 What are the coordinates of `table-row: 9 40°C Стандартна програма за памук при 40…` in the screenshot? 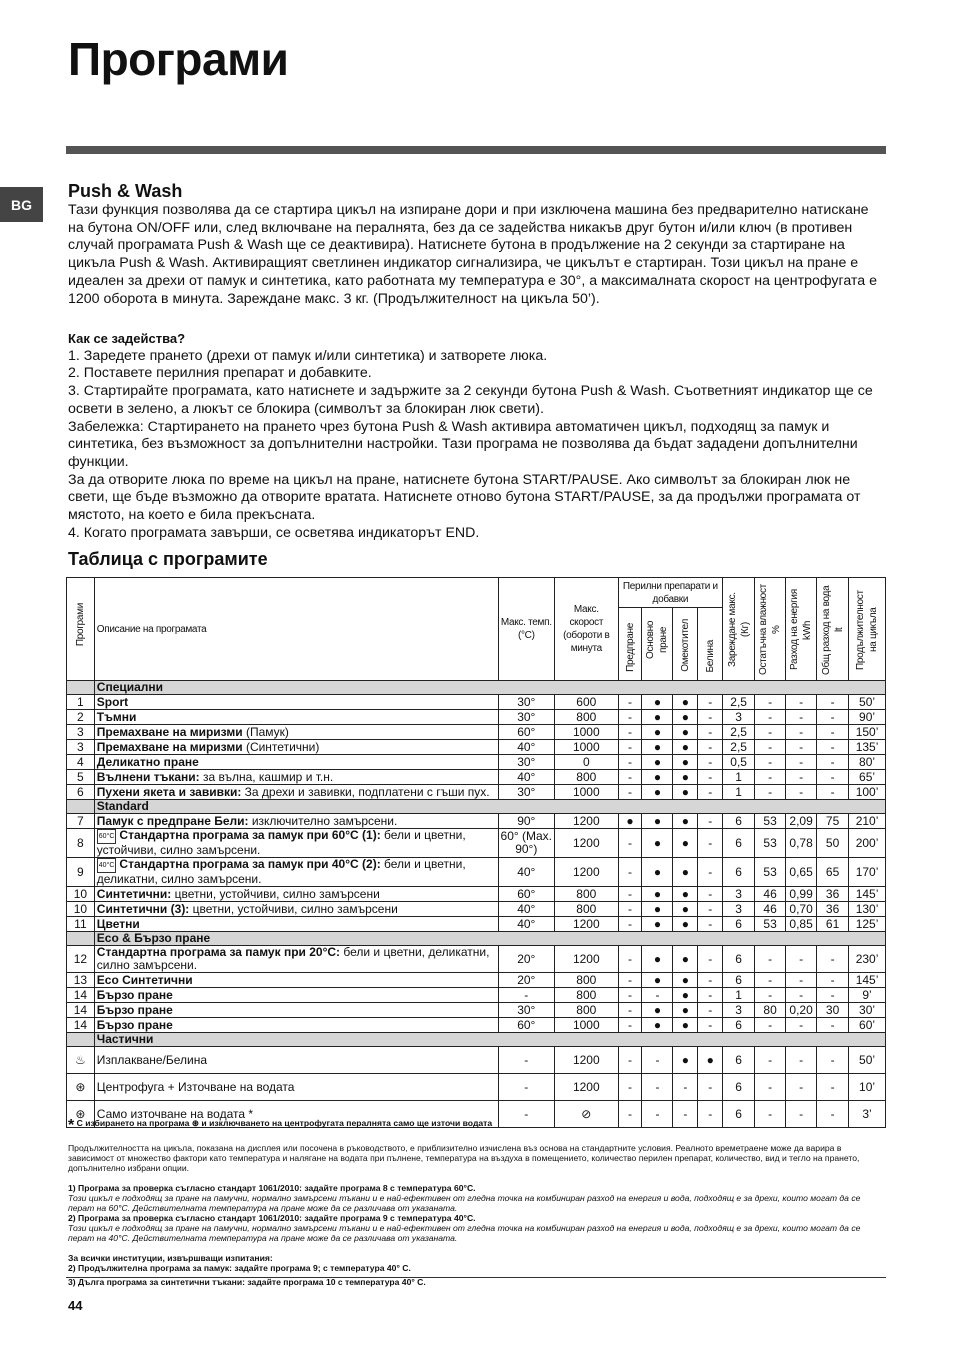 It's located at (476, 872).